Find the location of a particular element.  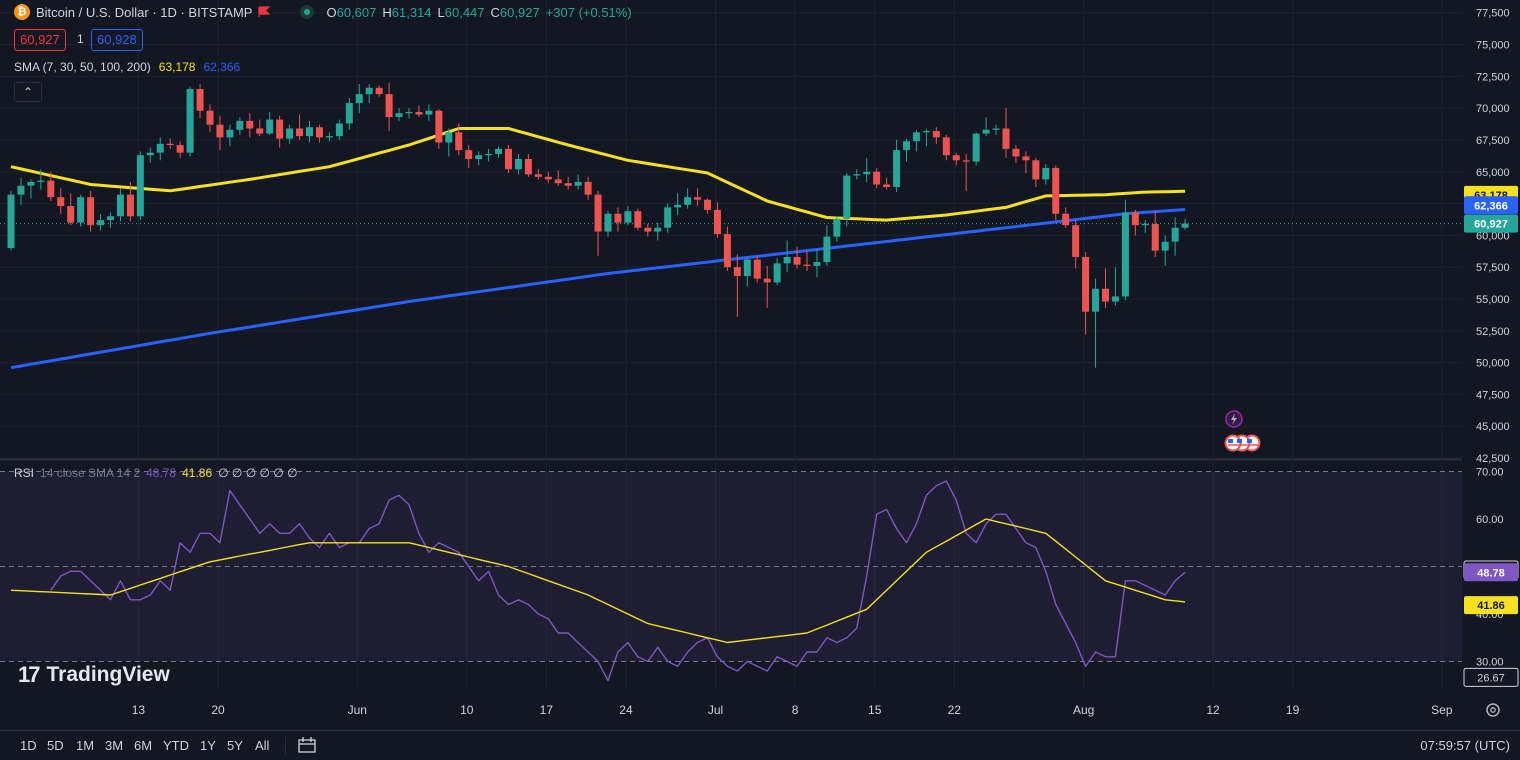

range-all-button: All is located at coordinates (262, 745).